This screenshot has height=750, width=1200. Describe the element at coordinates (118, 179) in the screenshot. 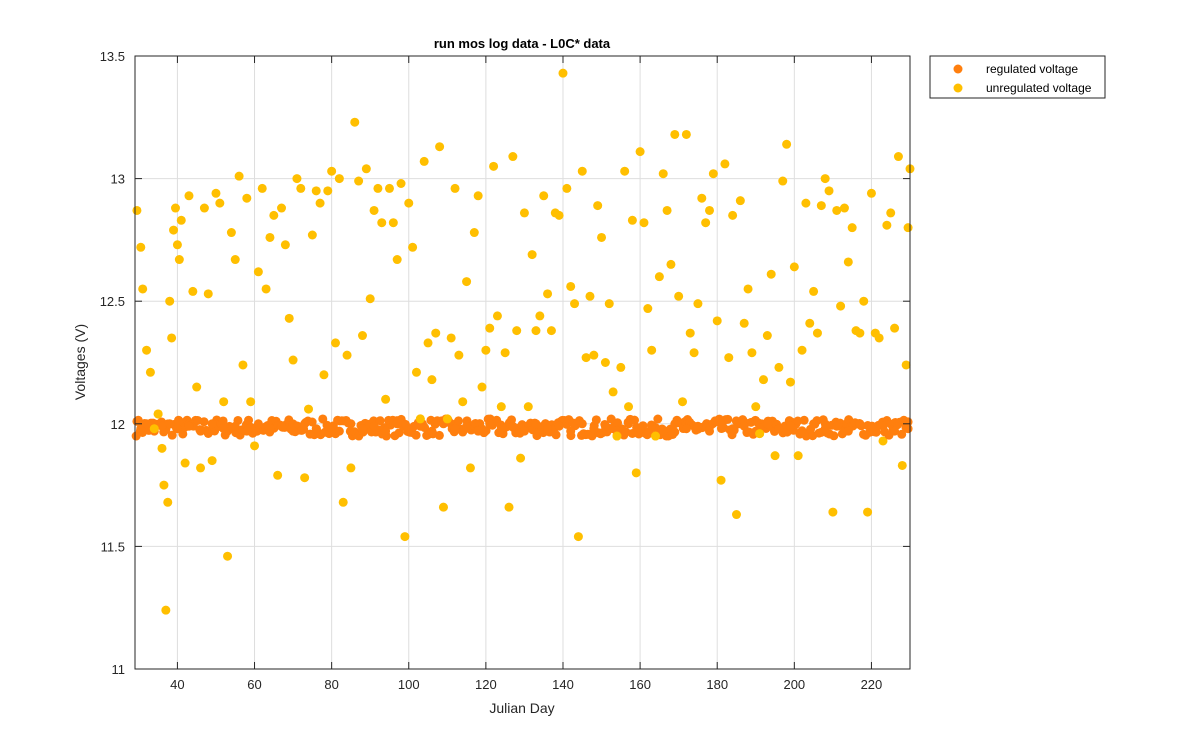

I see `y-tick-label: 13` at that location.